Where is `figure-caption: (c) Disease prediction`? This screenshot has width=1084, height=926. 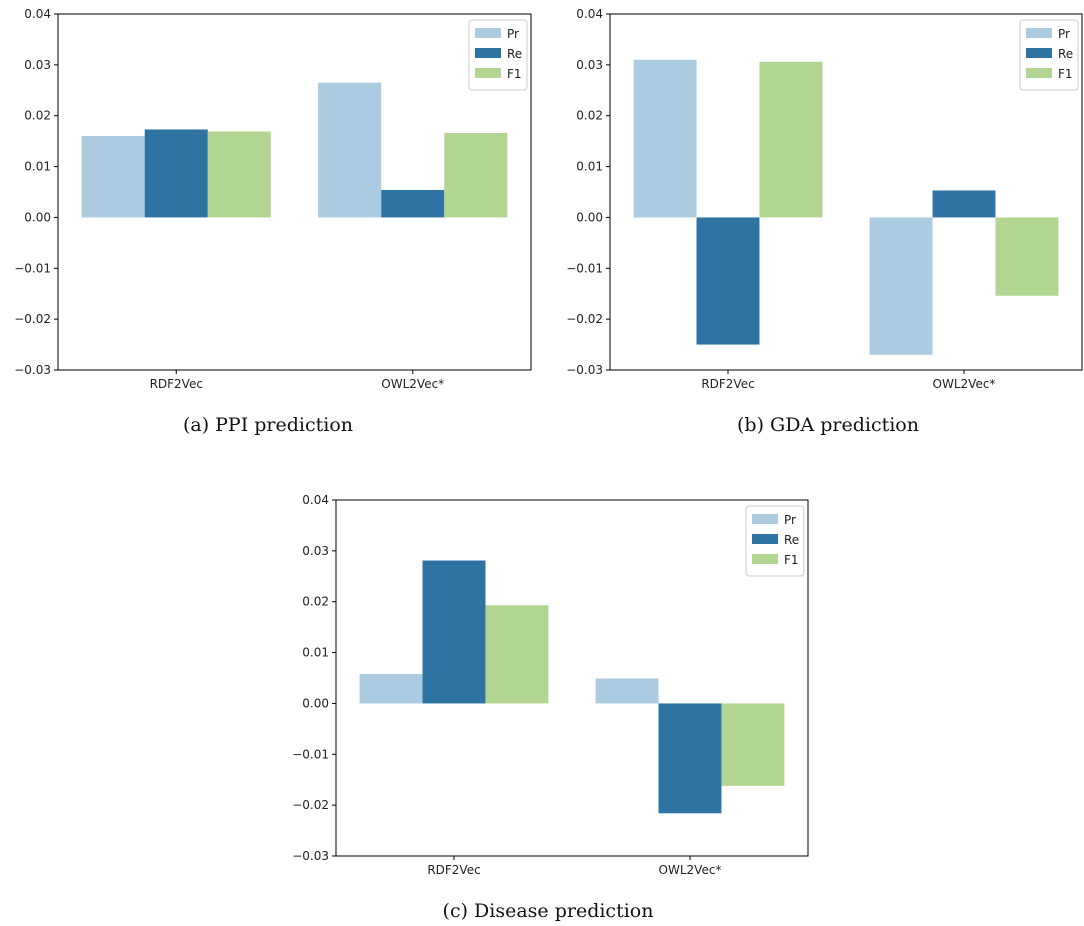 figure-caption: (c) Disease prediction is located at coordinates (548, 911).